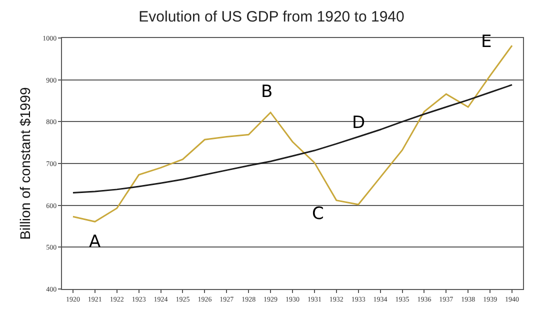 The width and height of the screenshot is (543, 317). I want to click on chart-title: Evolution of US GDP from 1920 to 1940, so click(271, 17).